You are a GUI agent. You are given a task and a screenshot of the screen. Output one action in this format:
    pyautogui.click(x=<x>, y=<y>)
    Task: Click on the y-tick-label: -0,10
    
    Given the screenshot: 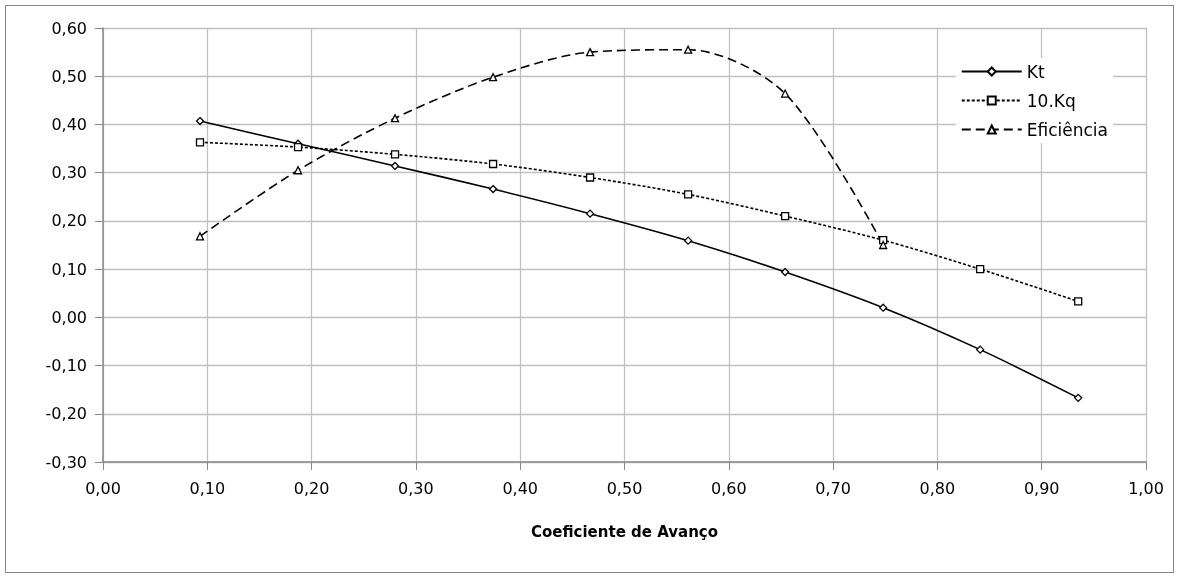 What is the action you would take?
    pyautogui.click(x=66, y=366)
    